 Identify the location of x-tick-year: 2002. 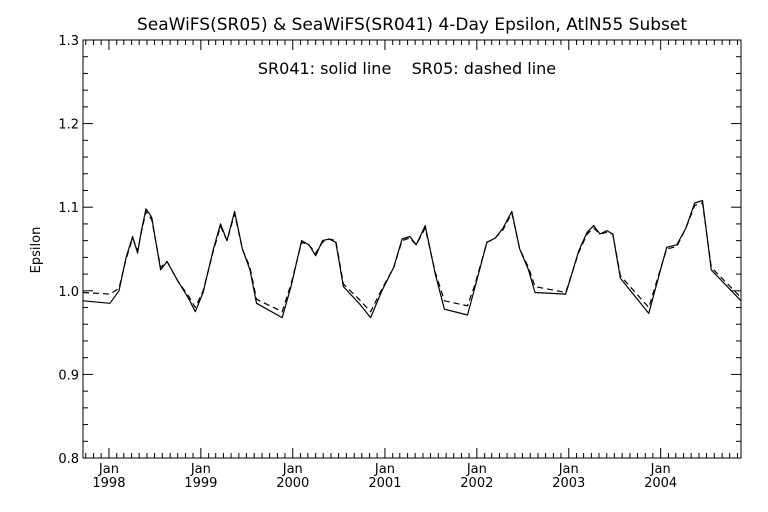
(476, 483).